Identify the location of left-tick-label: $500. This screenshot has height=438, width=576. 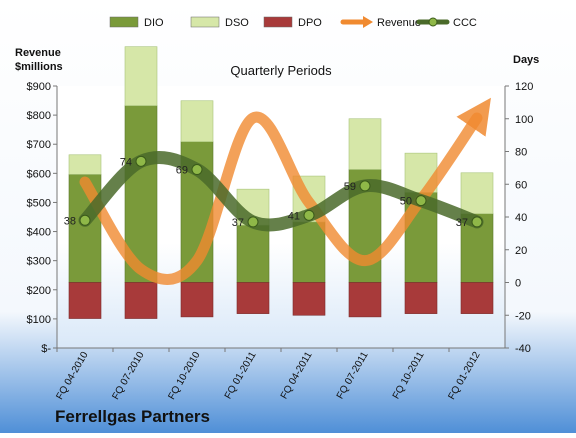
(39, 203).